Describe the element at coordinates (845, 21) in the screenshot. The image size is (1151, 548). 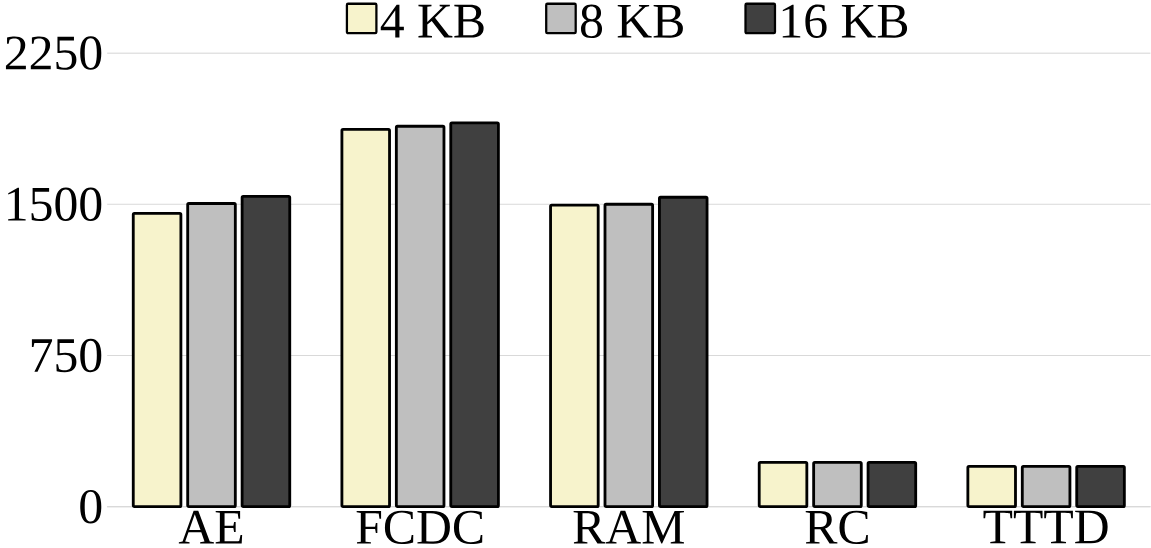
I see `legend-label: 16 KB` at that location.